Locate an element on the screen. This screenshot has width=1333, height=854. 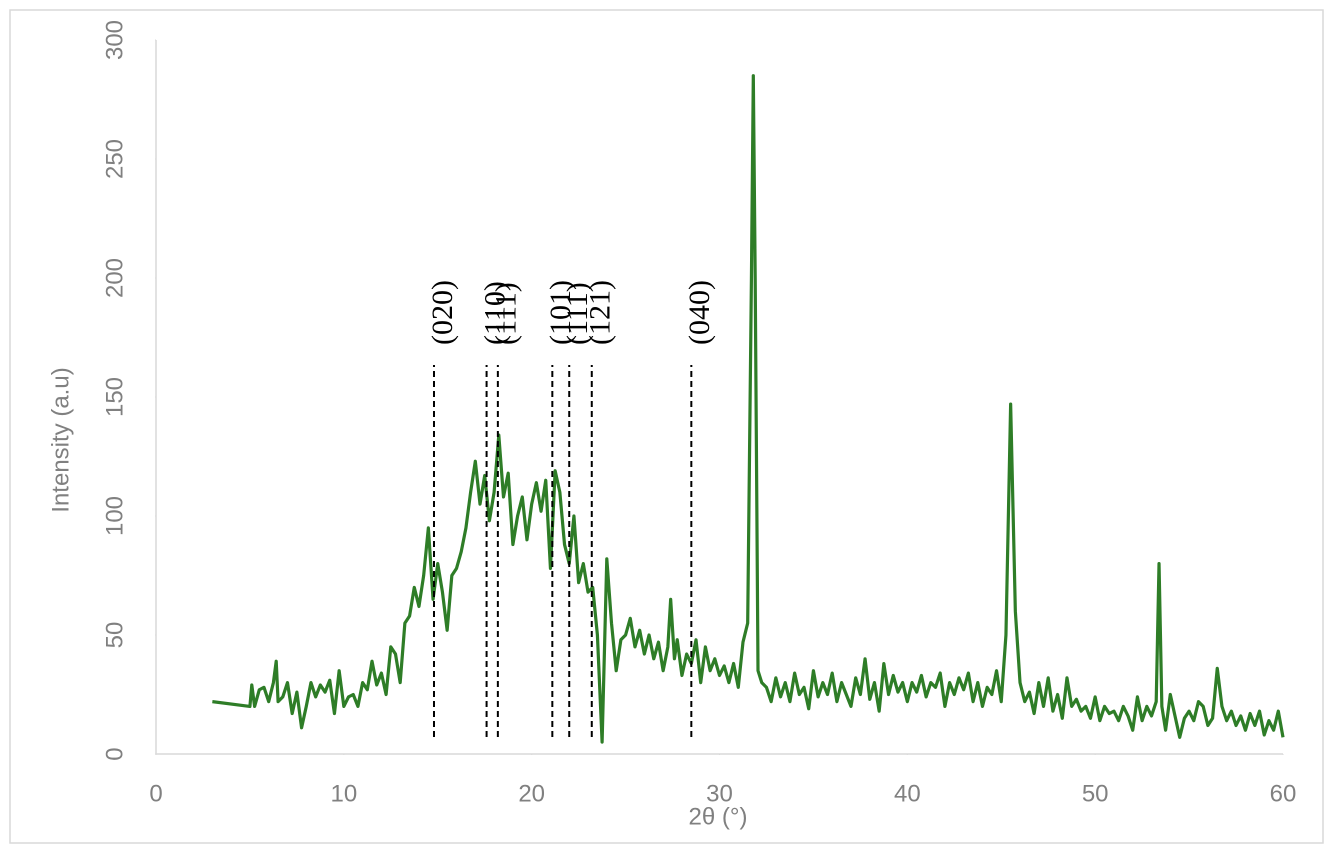
y-tick-label: 300 is located at coordinates (114, 40).